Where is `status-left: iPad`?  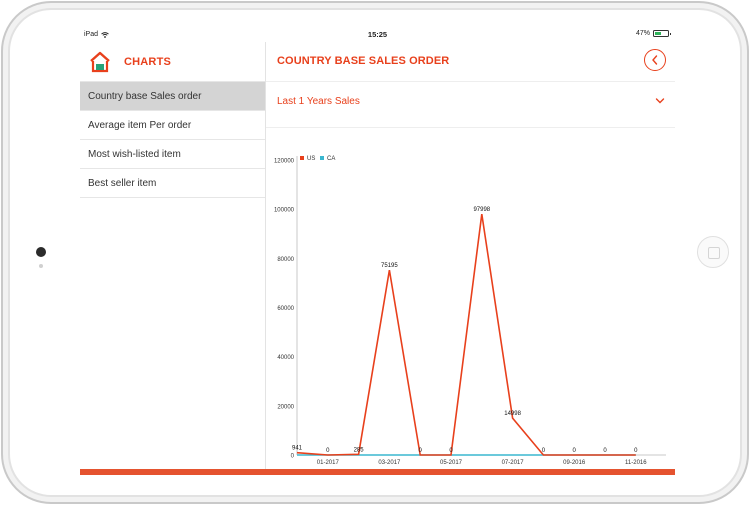 status-left: iPad is located at coordinates (96, 34).